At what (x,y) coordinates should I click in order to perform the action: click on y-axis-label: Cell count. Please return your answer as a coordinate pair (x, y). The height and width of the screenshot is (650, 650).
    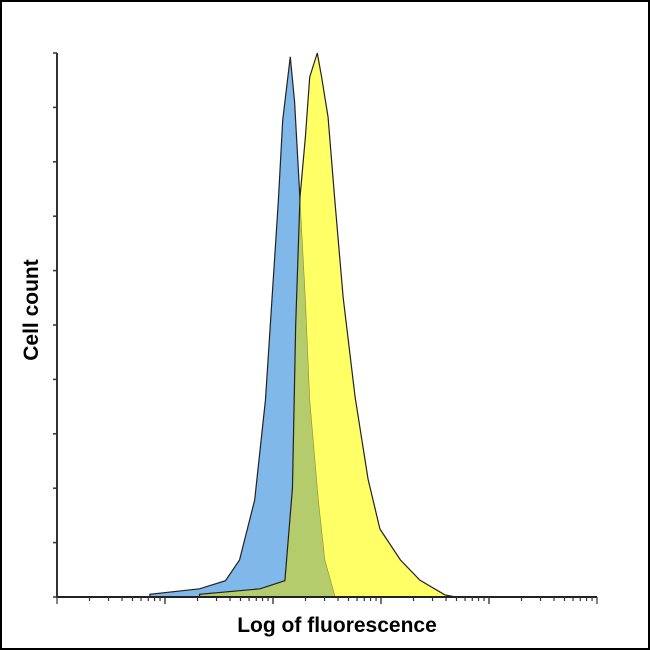
    Looking at the image, I should click on (31, 310).